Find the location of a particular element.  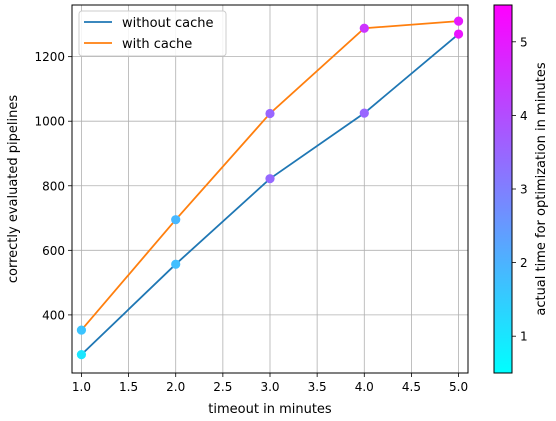

x-tick-label: 1.5 is located at coordinates (128, 387).